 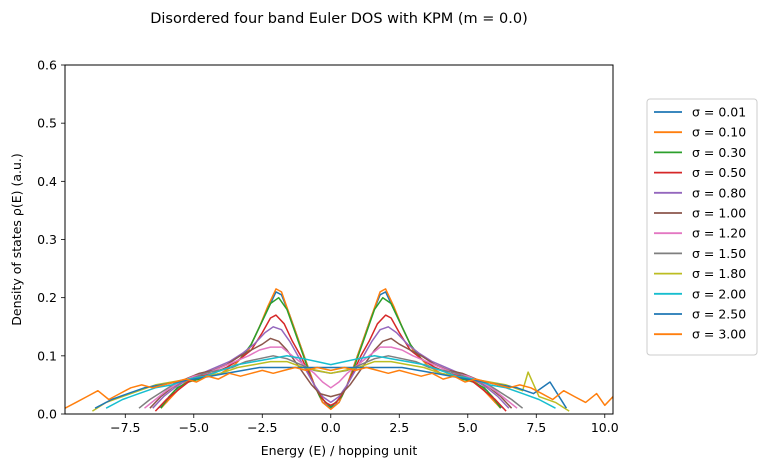 I want to click on y-axis: 0.0 0.1 0.2 0.3 0.4 0.5 0.6, so click(x=51, y=240).